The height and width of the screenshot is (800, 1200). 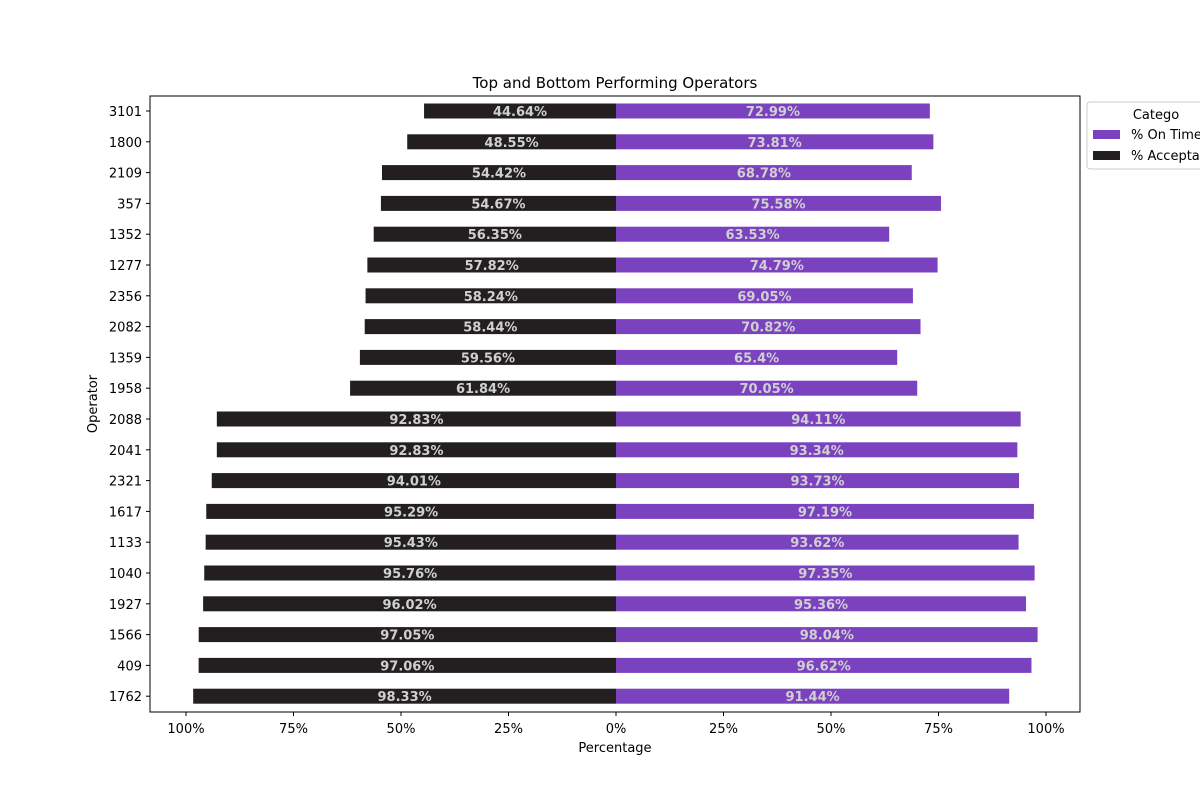 What do you see at coordinates (125, 605) in the screenshot?
I see `y-tick-label: 1927` at bounding box center [125, 605].